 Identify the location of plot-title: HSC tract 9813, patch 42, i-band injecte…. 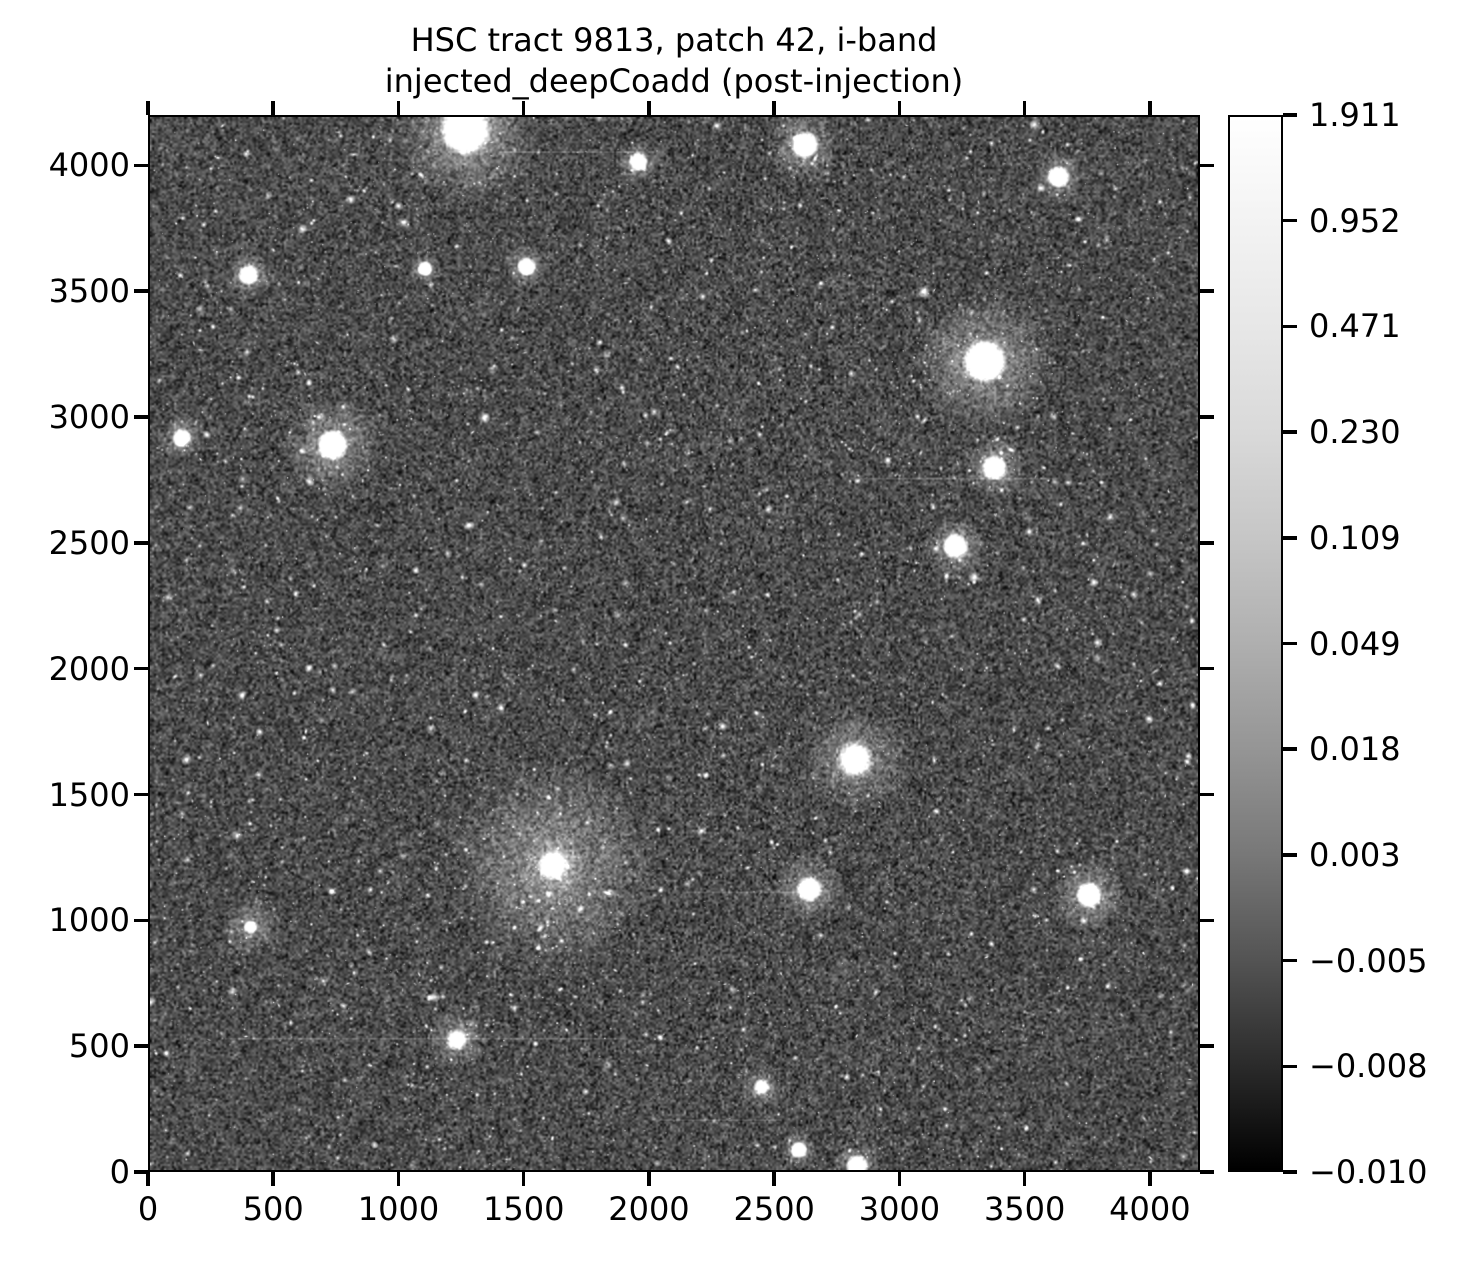
(674, 61).